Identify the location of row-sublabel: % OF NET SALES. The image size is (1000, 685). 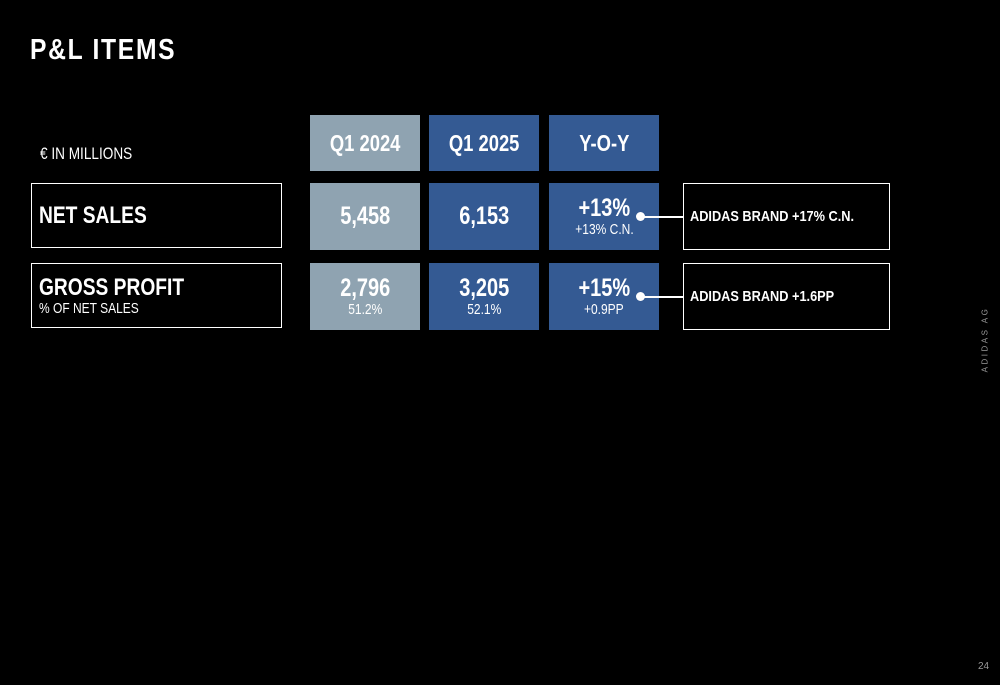
(89, 308).